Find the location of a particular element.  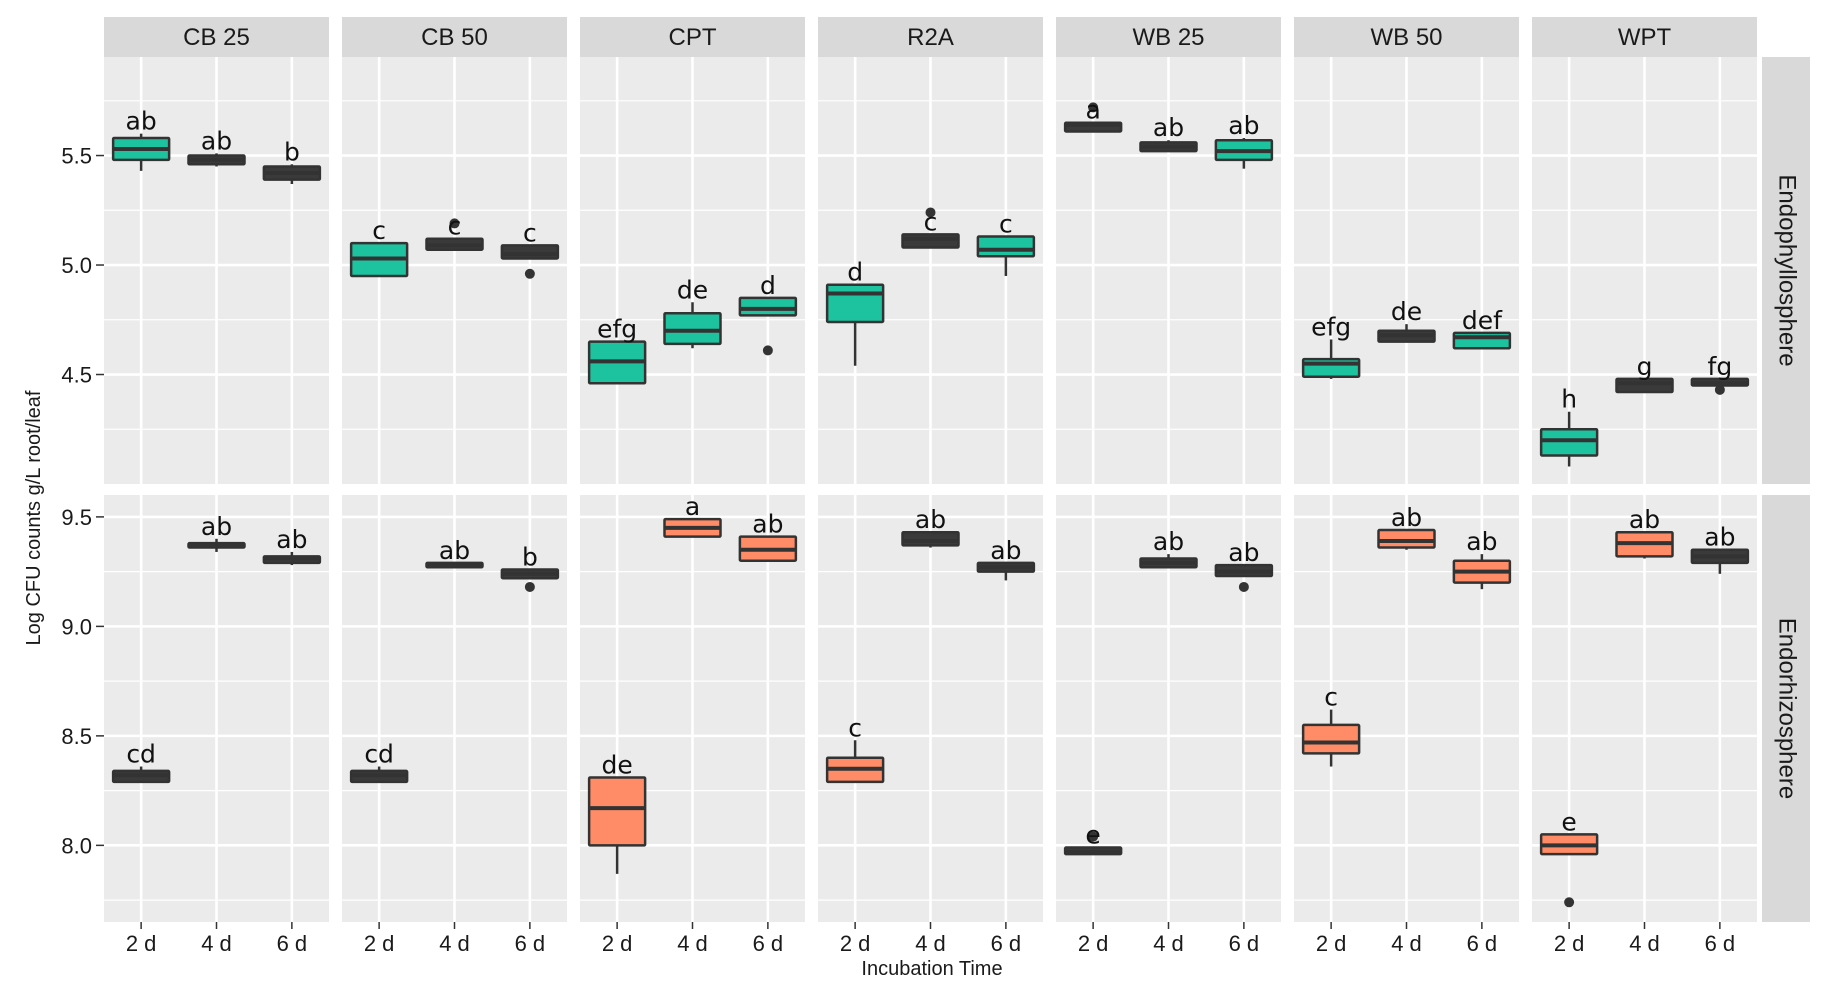

box-endorhizosphere-cpt-4-d: a is located at coordinates (692, 515).